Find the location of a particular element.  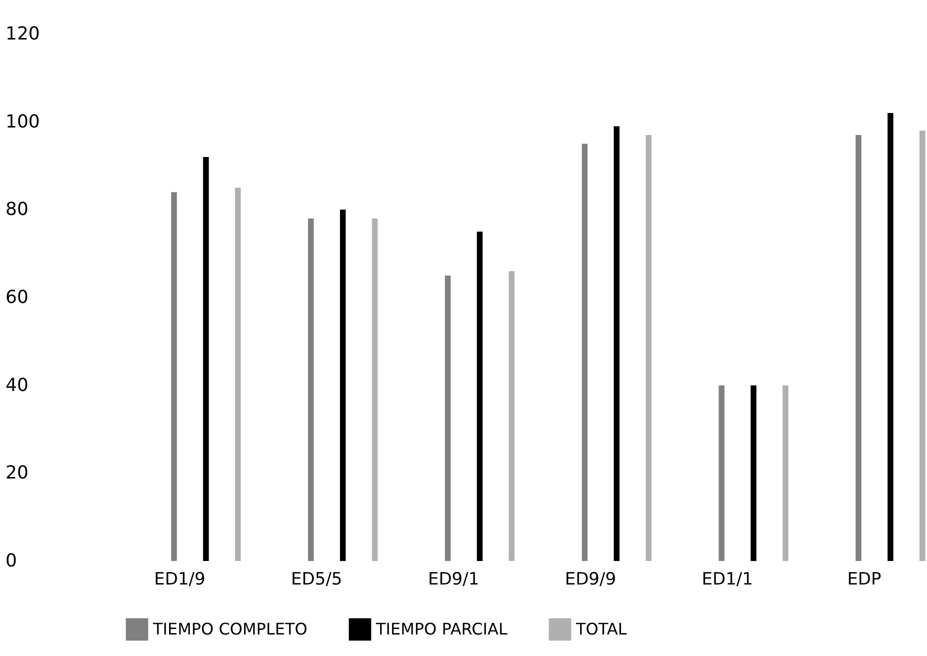

y-tick-label: 20 is located at coordinates (17, 473).